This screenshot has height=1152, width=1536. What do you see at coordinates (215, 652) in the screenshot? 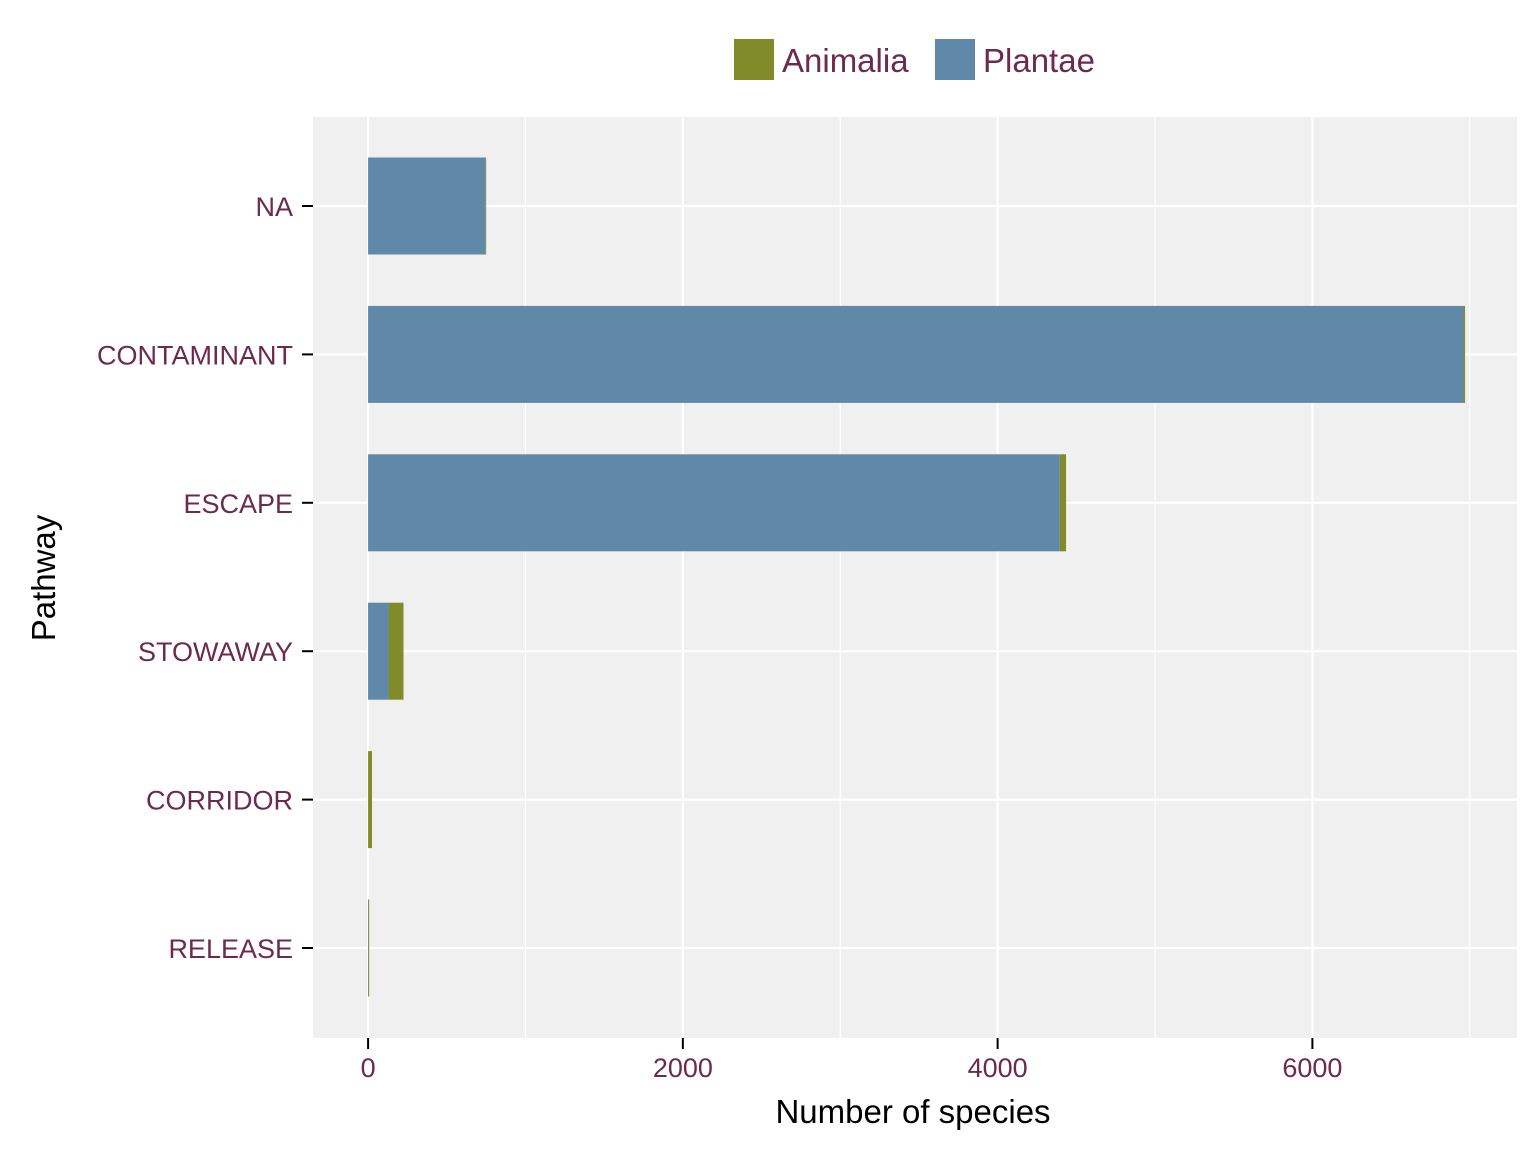
I see `y-tick-label: STOWAWAY` at bounding box center [215, 652].